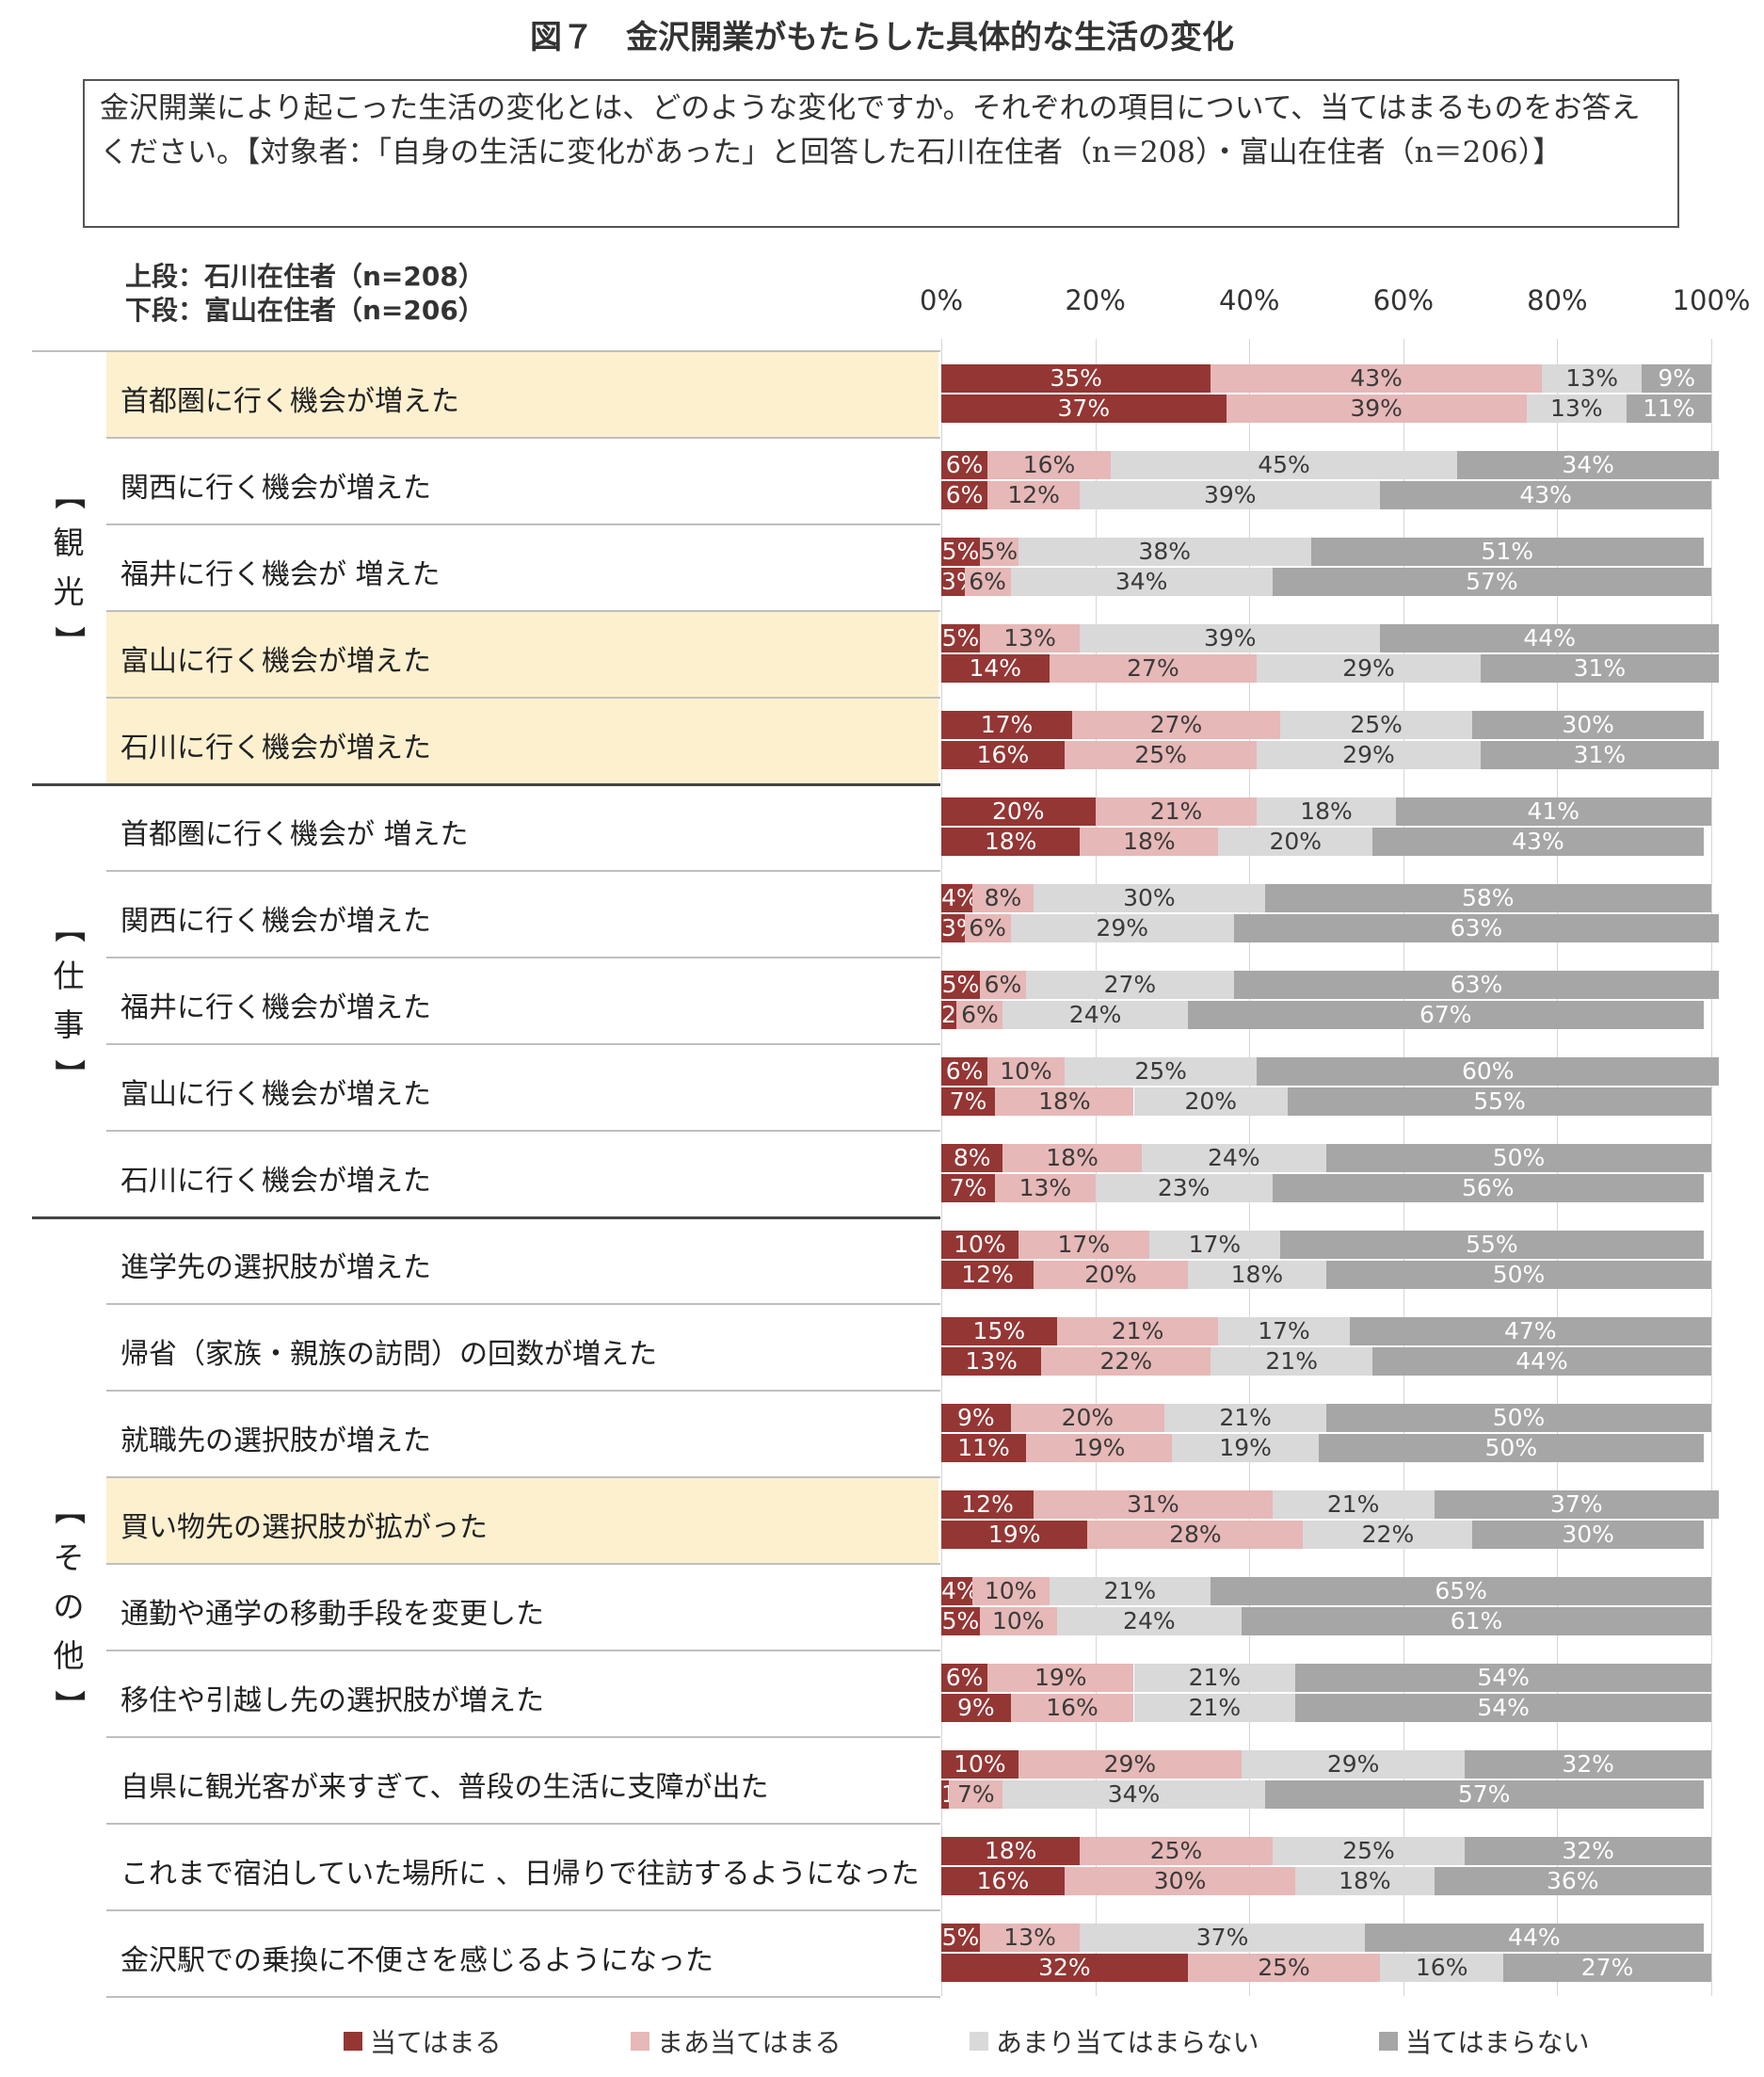 The image size is (1764, 2077). I want to click on data-label-toyama: 54%, so click(1503, 1708).